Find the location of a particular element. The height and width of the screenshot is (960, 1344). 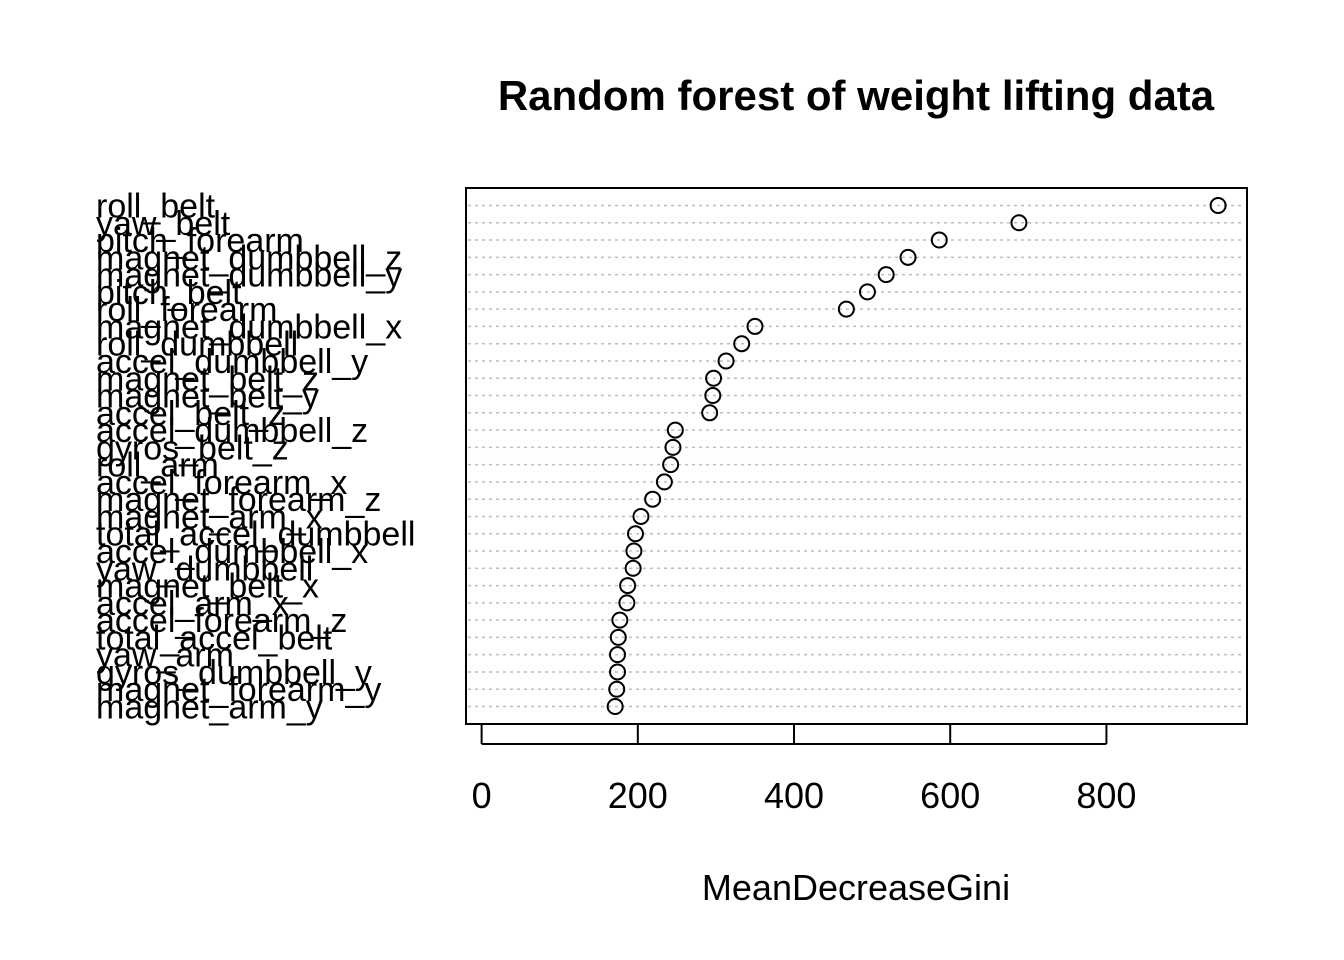

category-label: gyros_dumbbell_y is located at coordinates (234, 673).